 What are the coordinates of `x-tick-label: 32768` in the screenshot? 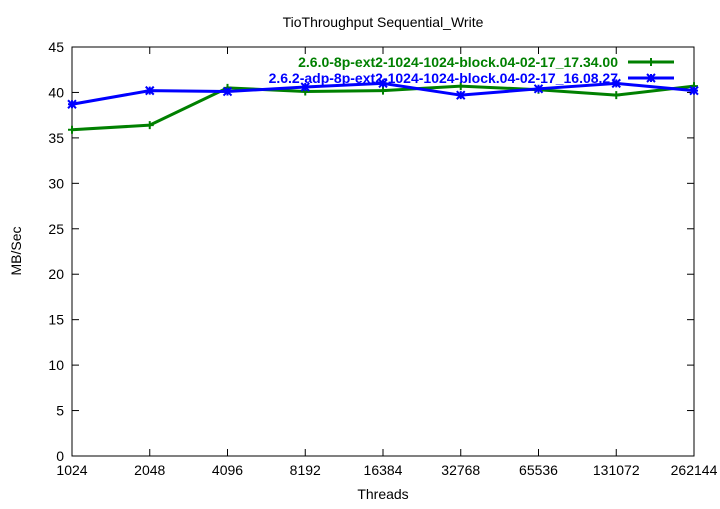 It's located at (460, 470).